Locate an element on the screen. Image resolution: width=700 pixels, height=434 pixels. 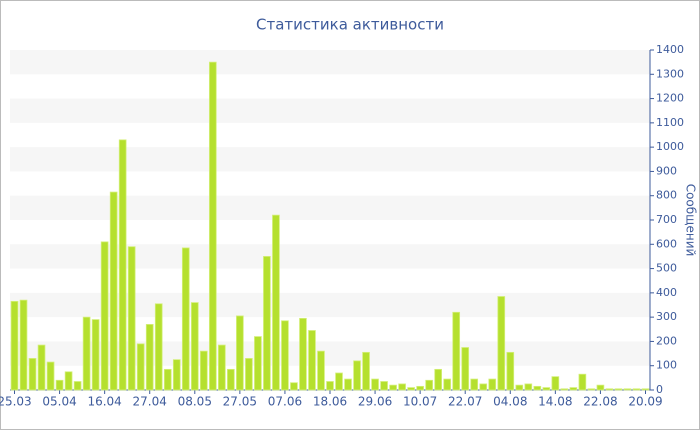
x-tick-label: 08.05 is located at coordinates (195, 402).